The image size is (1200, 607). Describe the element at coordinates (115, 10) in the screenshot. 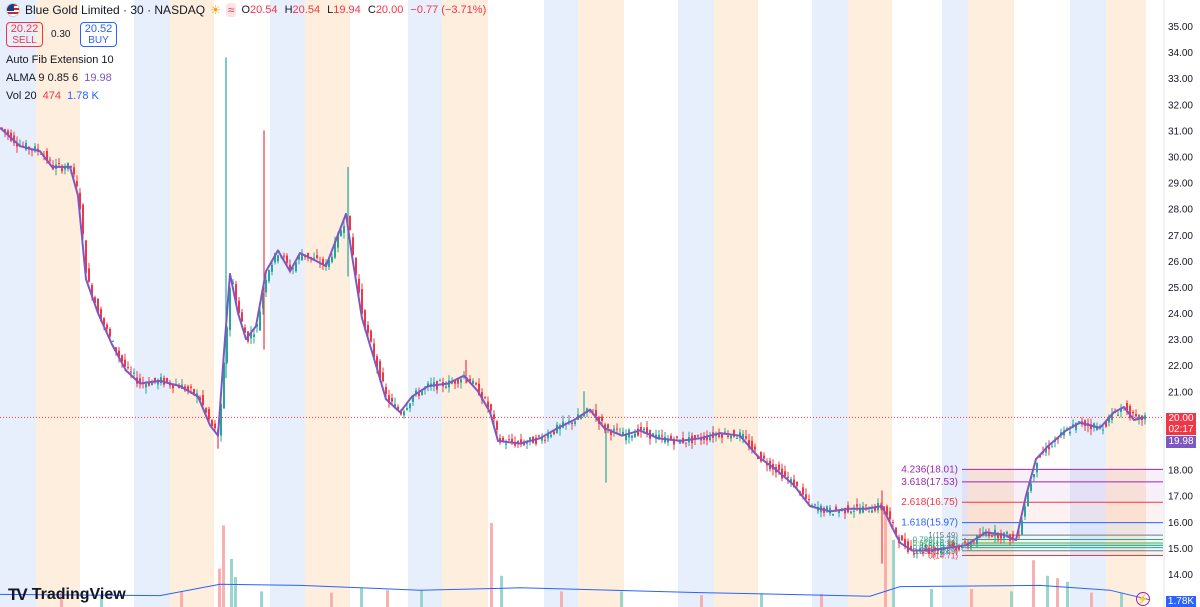

I see `symbol-title: Blue Gold Limited · 30 · NASDAQ` at that location.